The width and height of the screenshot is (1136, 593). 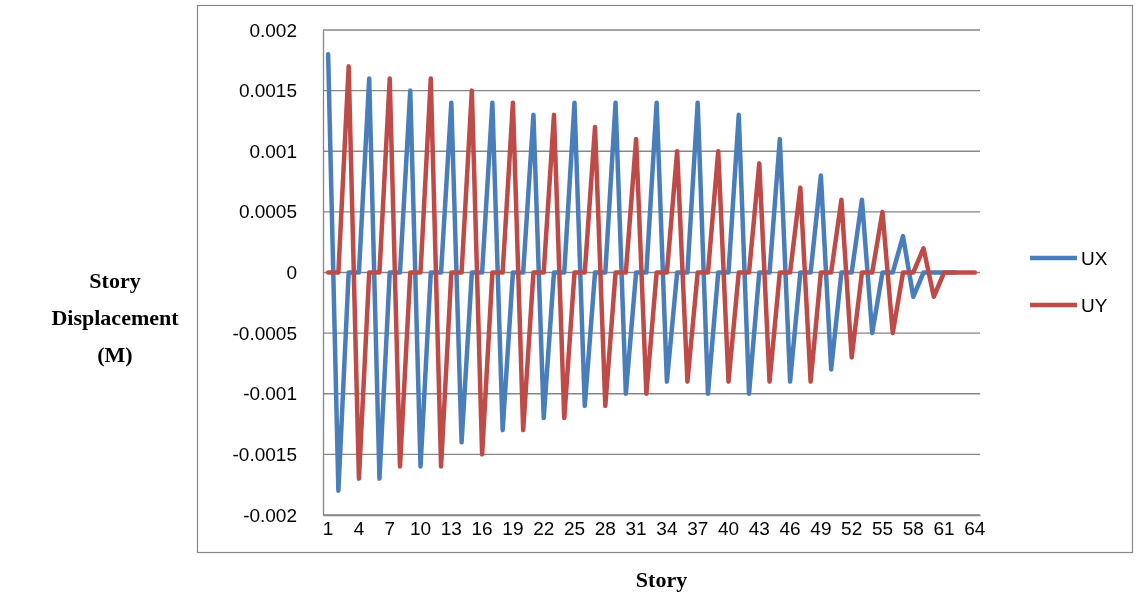 What do you see at coordinates (698, 528) in the screenshot?
I see `x-tick-label: 37` at bounding box center [698, 528].